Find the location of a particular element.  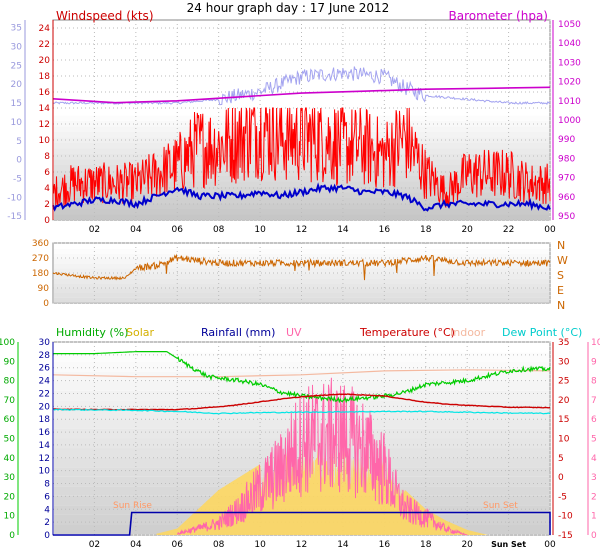

uv-tick-label: 8 is located at coordinates (594, 382).